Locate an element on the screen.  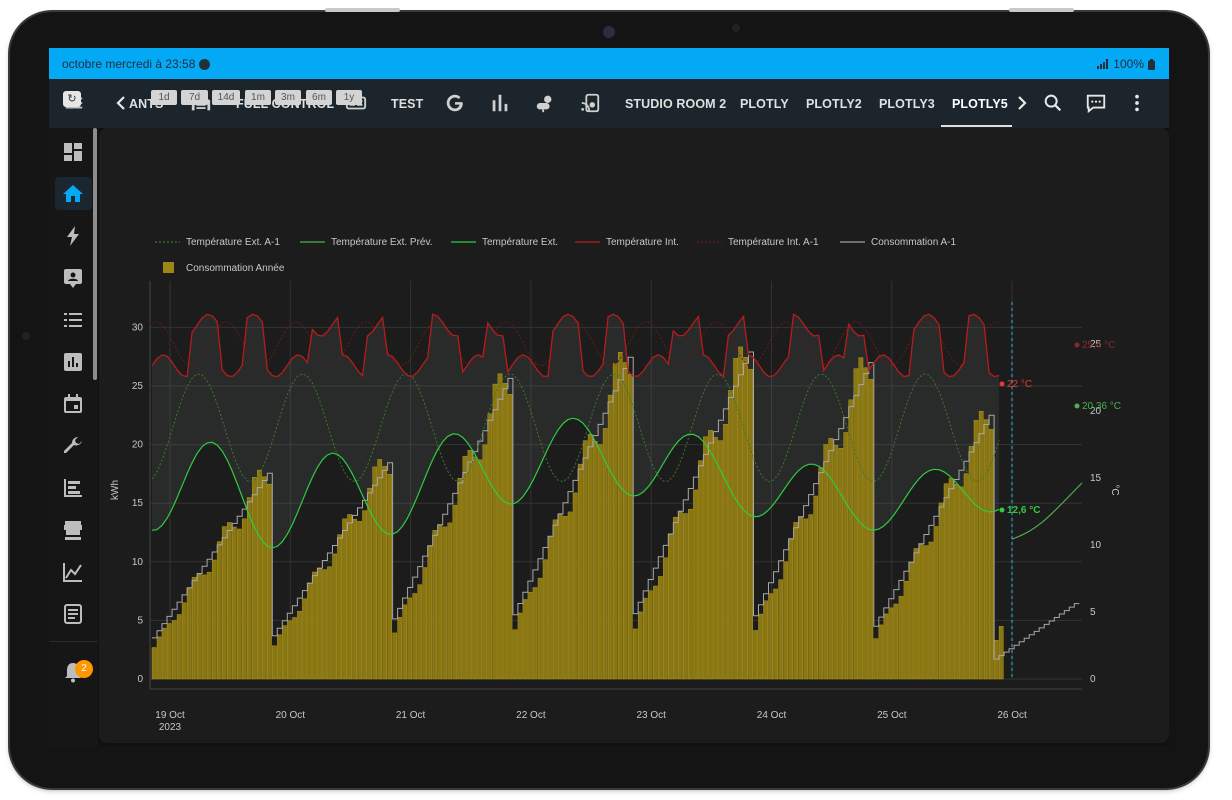
tab-test: TEST is located at coordinates (407, 103).